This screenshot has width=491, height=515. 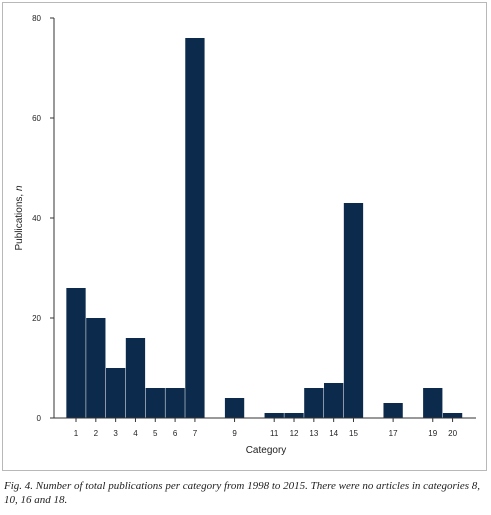 I want to click on x-tick-label: 6, so click(x=175, y=433).